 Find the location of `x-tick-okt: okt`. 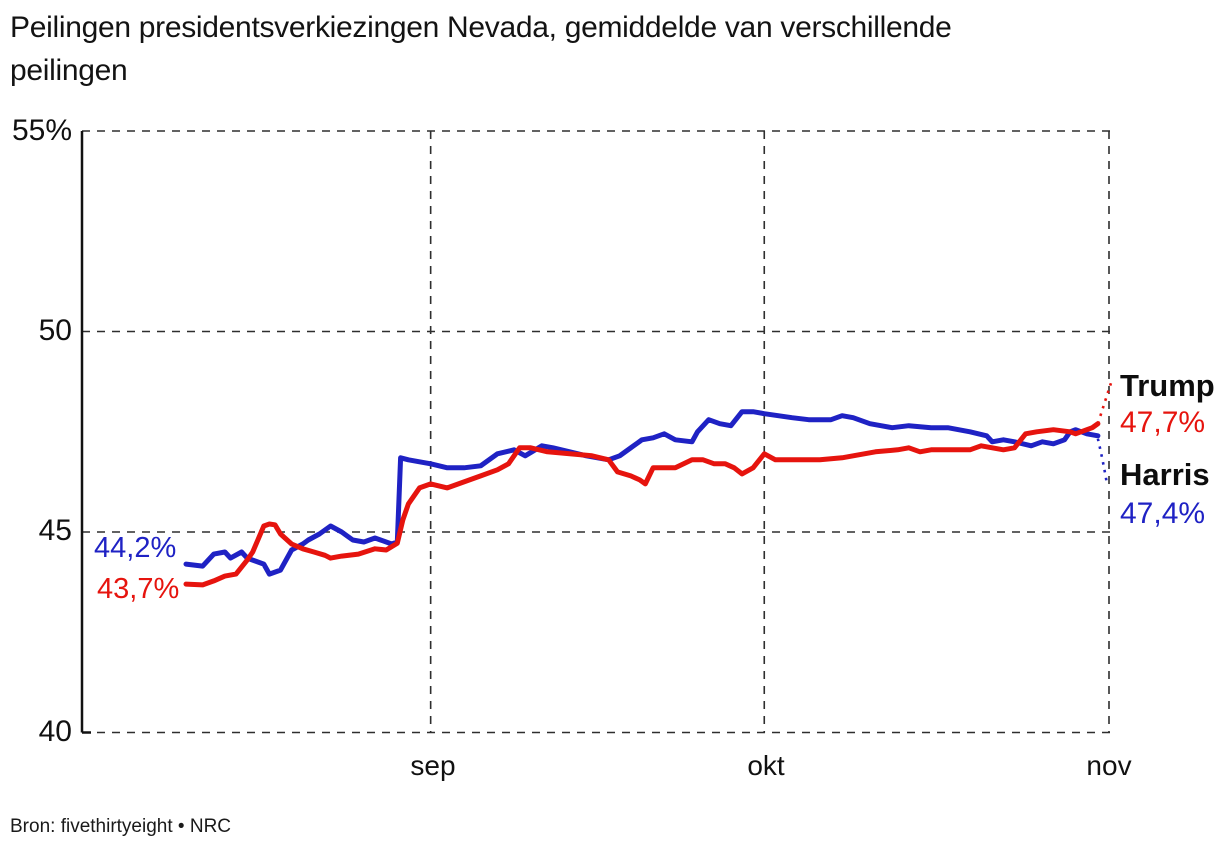

x-tick-okt: okt is located at coordinates (766, 765).